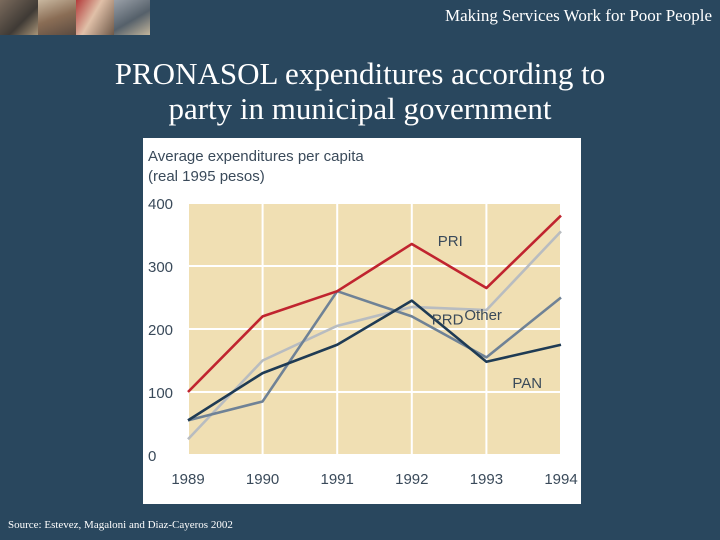  What do you see at coordinates (483, 315) in the screenshot?
I see `series-label-other: Other` at bounding box center [483, 315].